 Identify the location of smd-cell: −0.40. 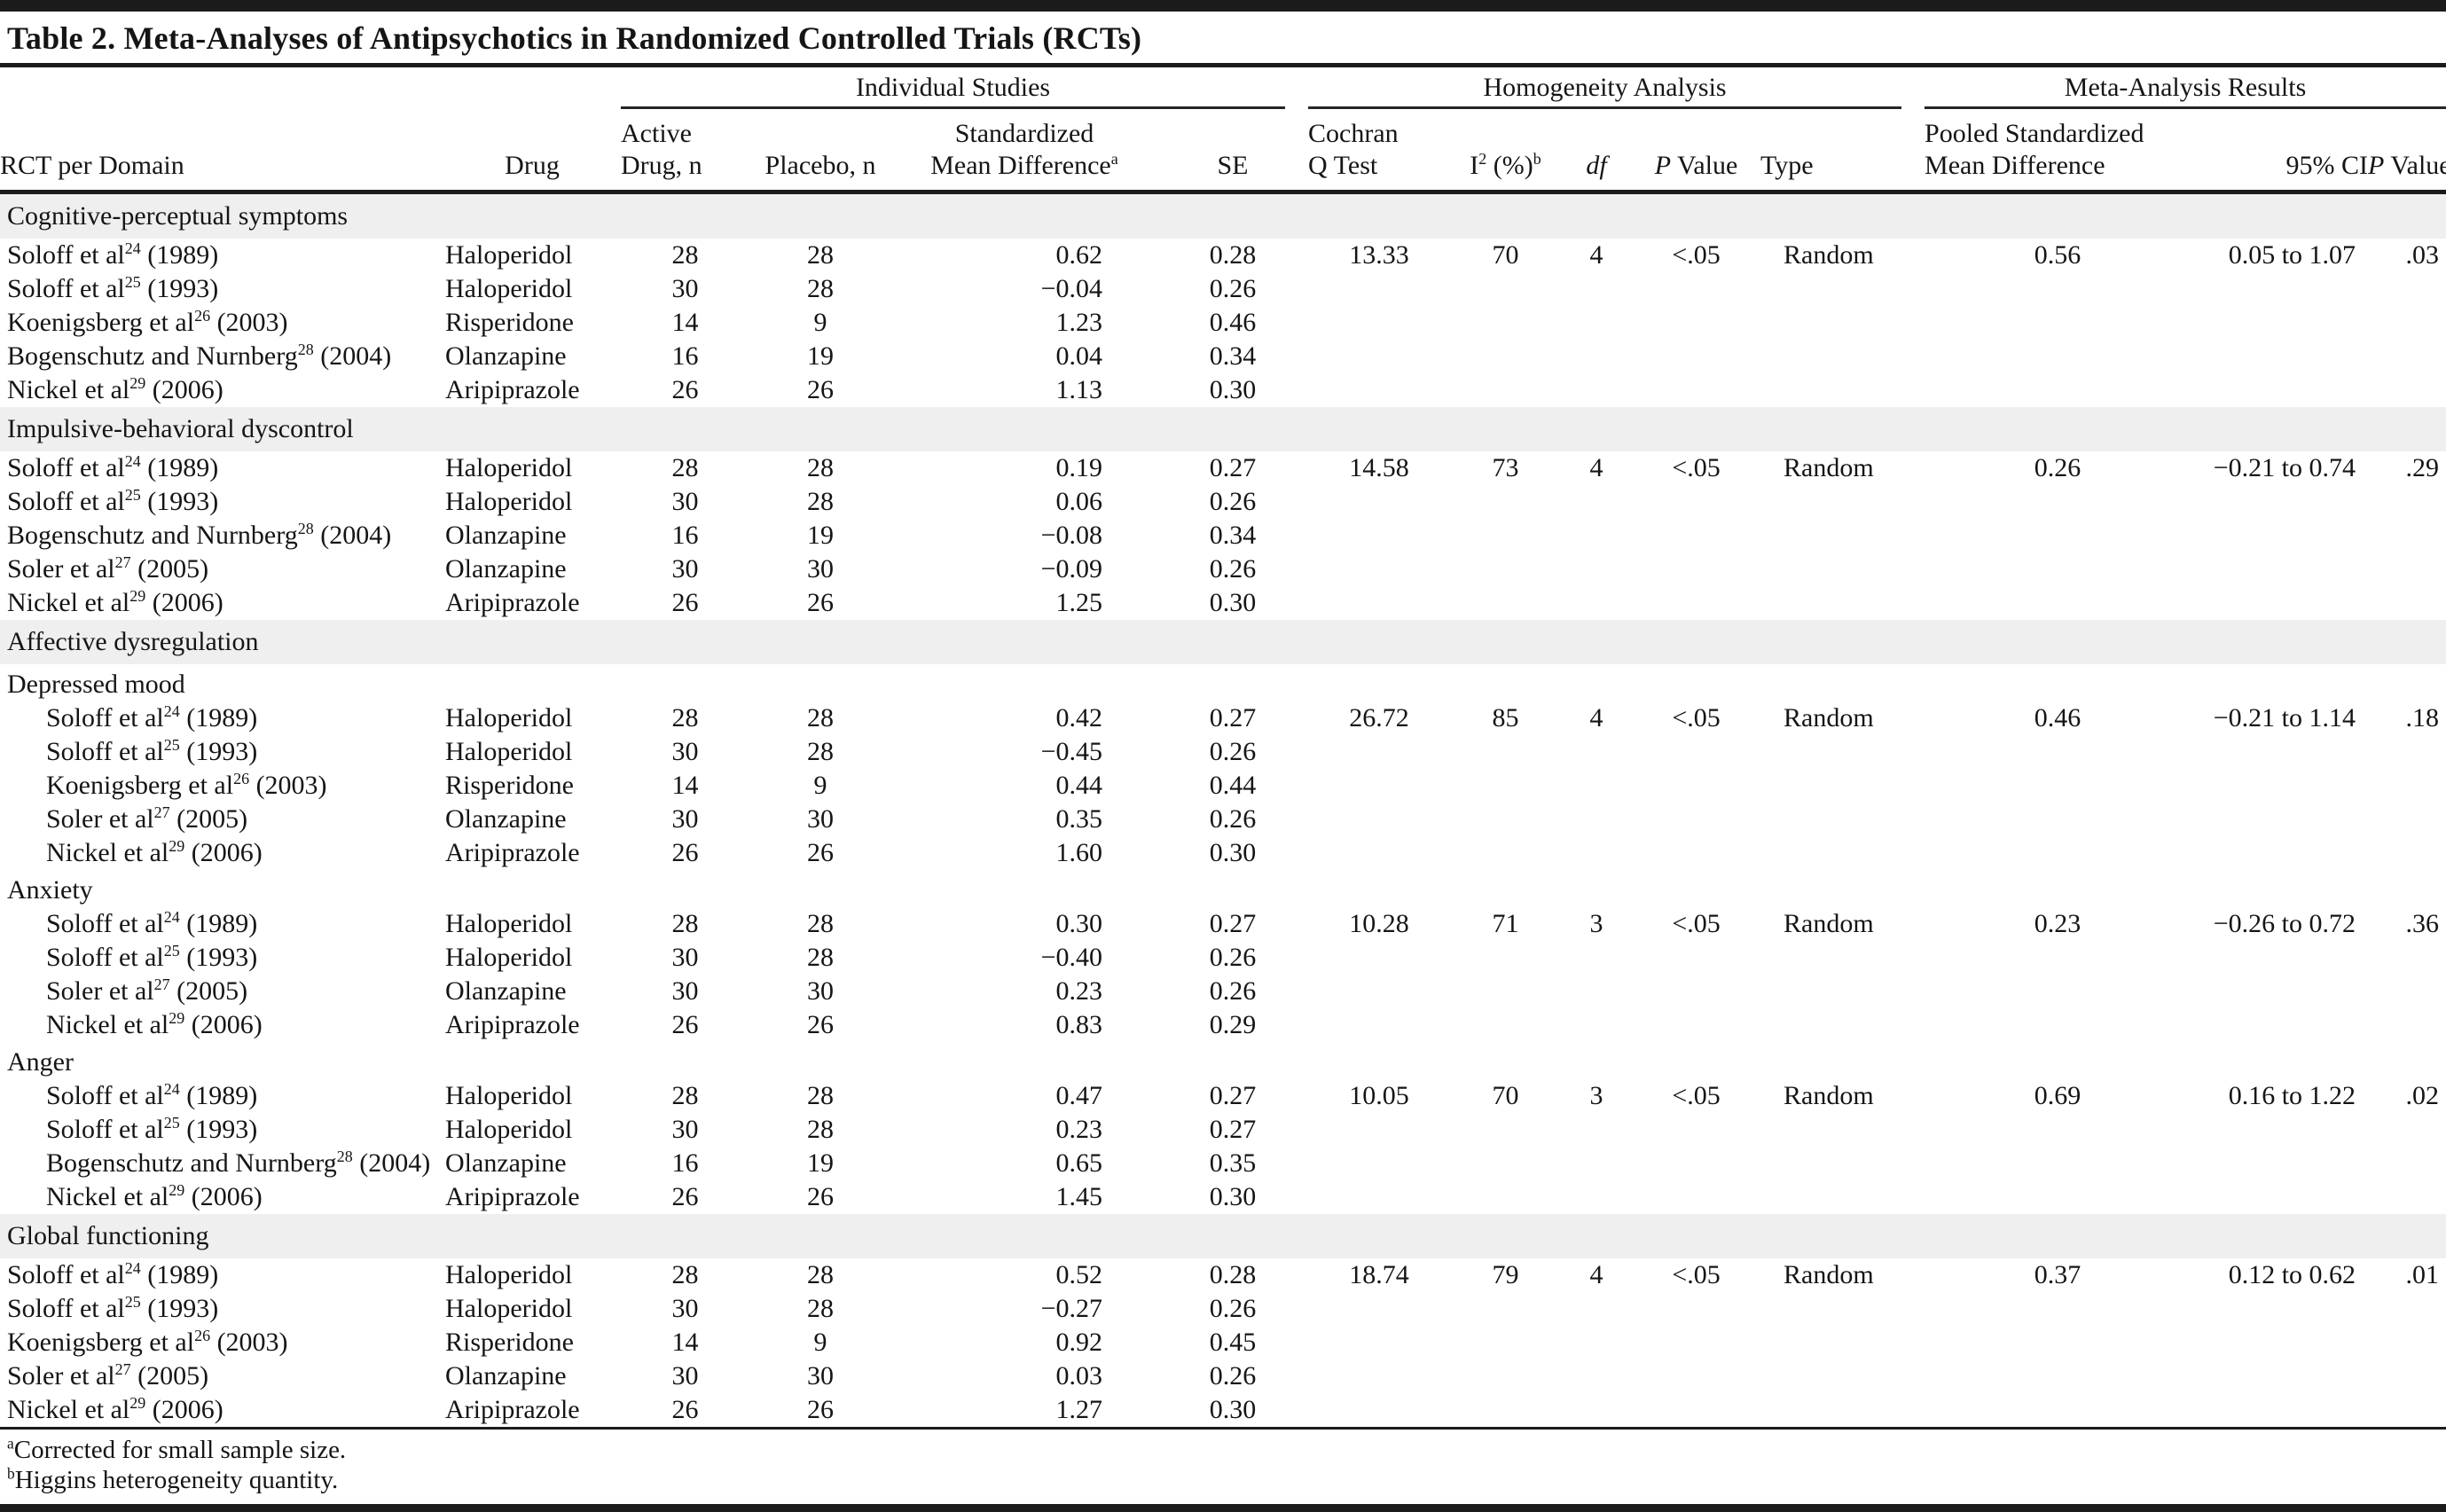
(1071, 957).